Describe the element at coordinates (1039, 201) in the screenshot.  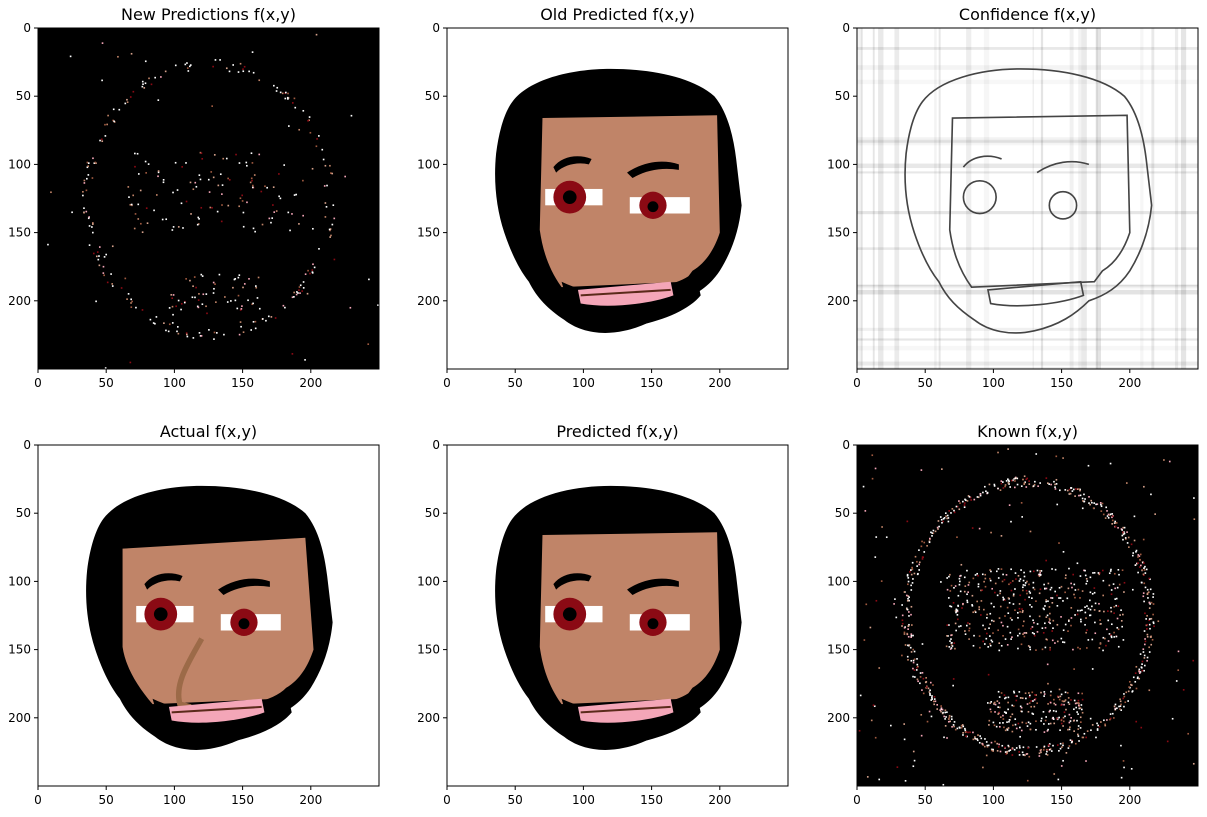
I see `face-outline` at that location.